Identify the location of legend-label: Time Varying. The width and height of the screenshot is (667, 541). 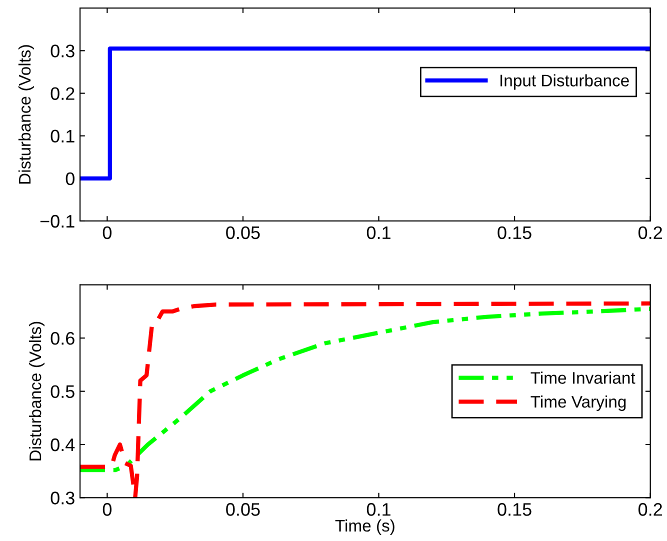
(578, 403).